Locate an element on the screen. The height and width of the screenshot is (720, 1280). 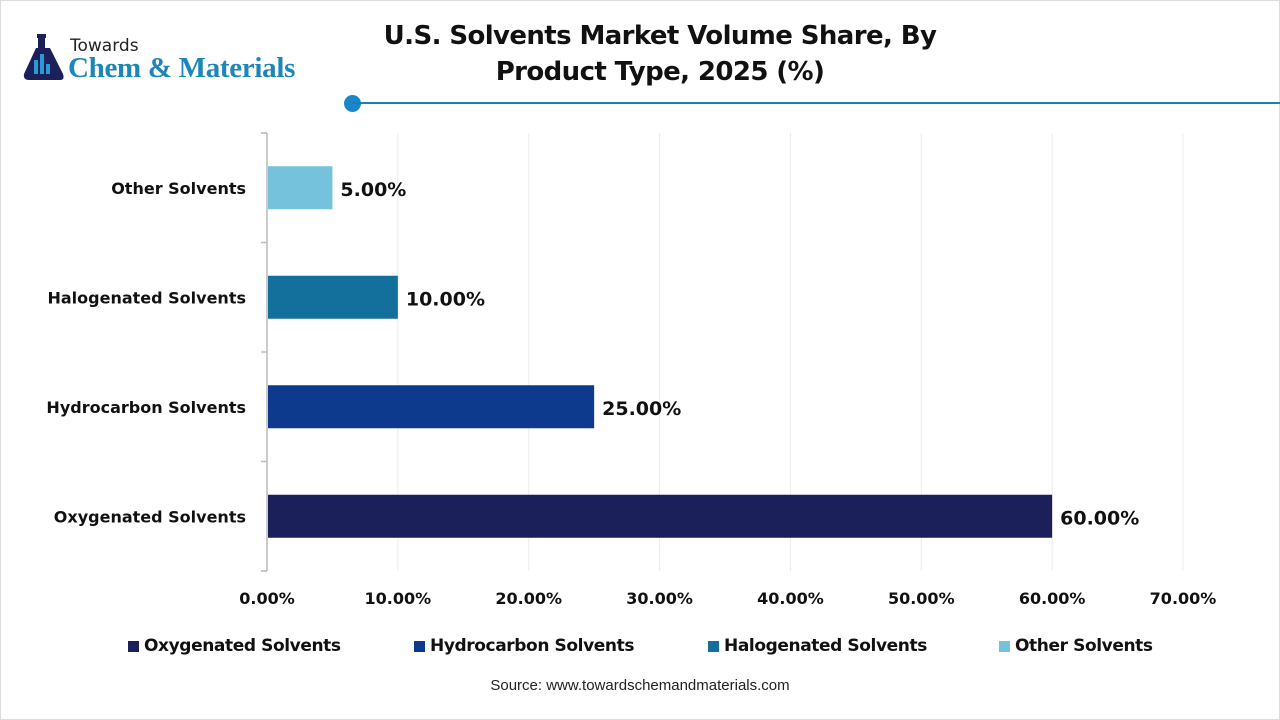
legend-label: Oxygenated Solvents is located at coordinates (242, 646).